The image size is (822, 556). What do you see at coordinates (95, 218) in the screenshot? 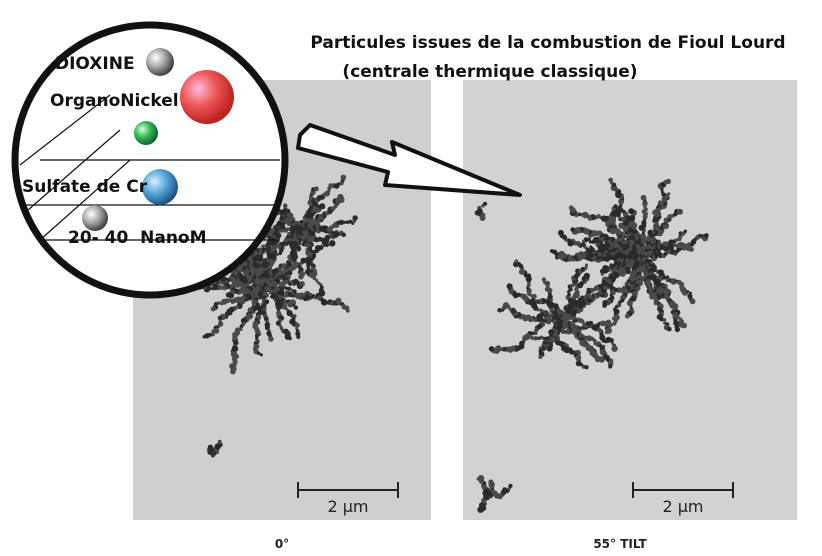
I see `sphere-nano` at bounding box center [95, 218].